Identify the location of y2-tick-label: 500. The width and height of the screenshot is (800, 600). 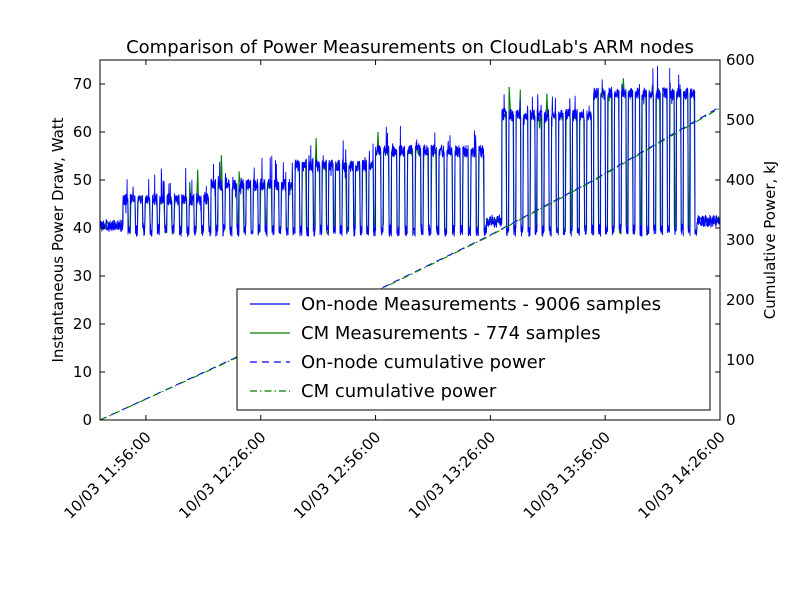
(740, 120).